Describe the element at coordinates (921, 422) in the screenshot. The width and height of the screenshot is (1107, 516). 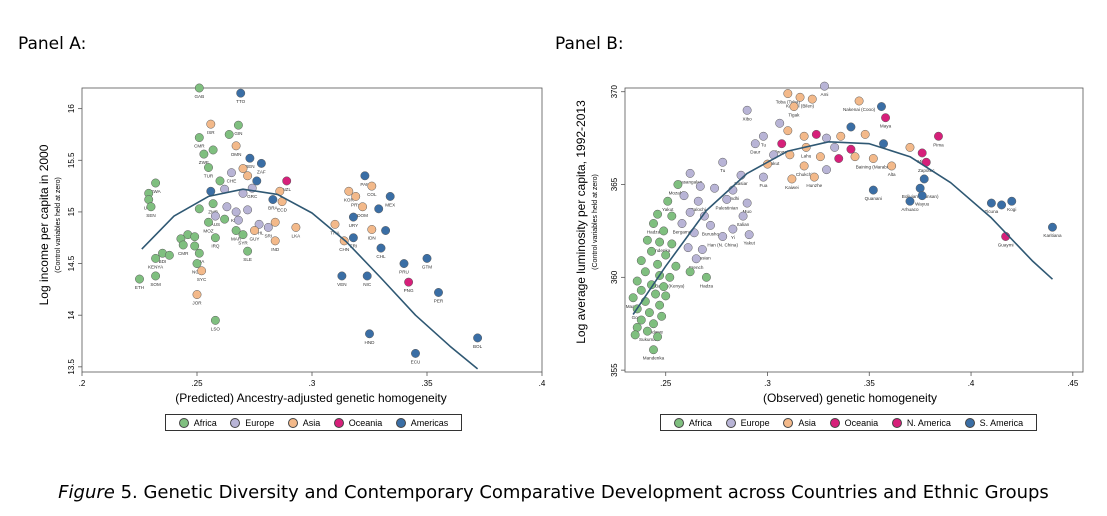
I see `legend-item: N. America` at that location.